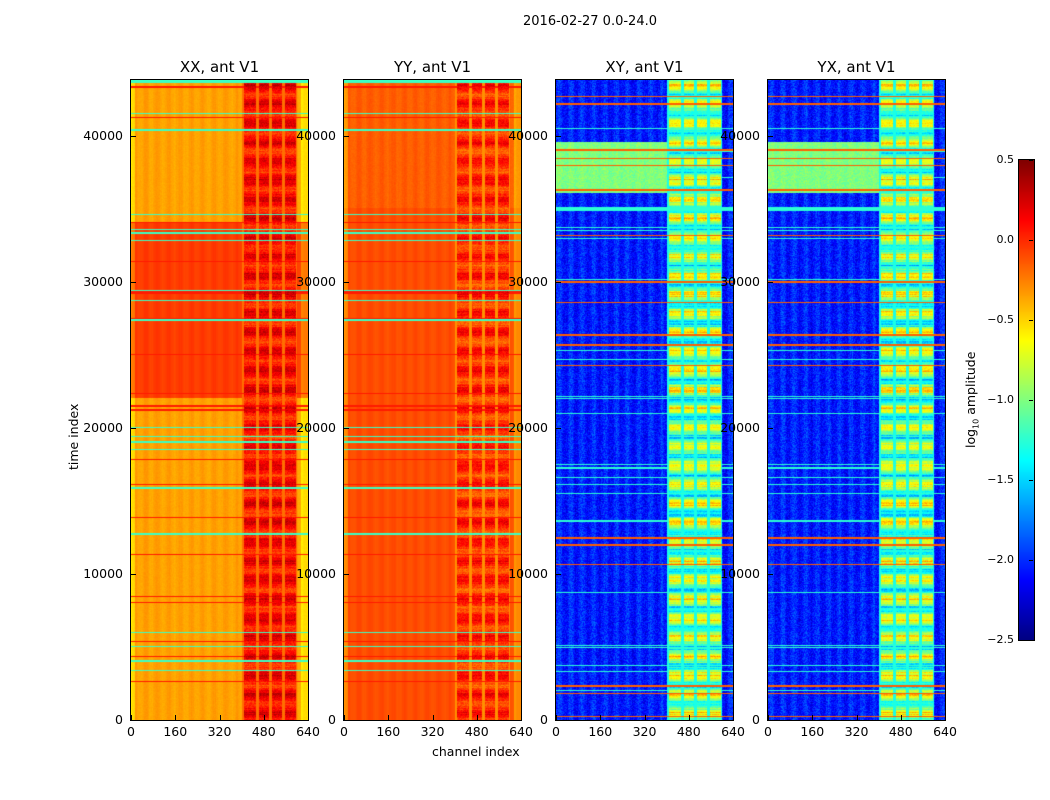 The height and width of the screenshot is (800, 1050). Describe the element at coordinates (476, 751) in the screenshot. I see `x-axis-label: channel index` at that location.